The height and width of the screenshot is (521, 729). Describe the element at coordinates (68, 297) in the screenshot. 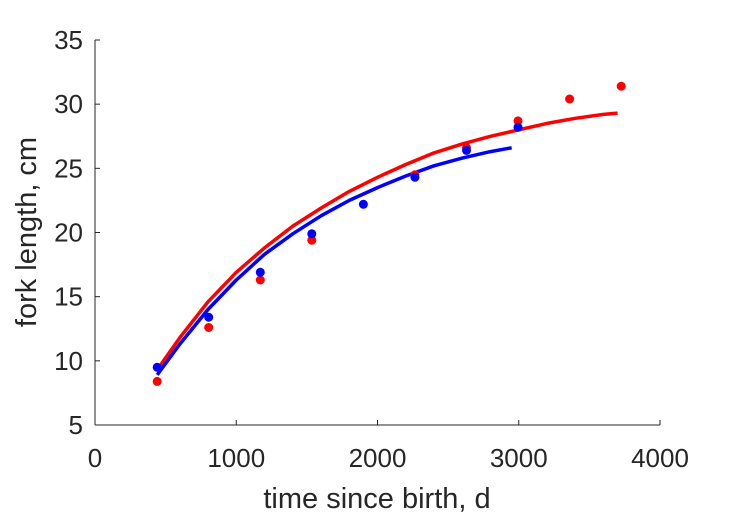

I see `y-tick-label: 15` at that location.